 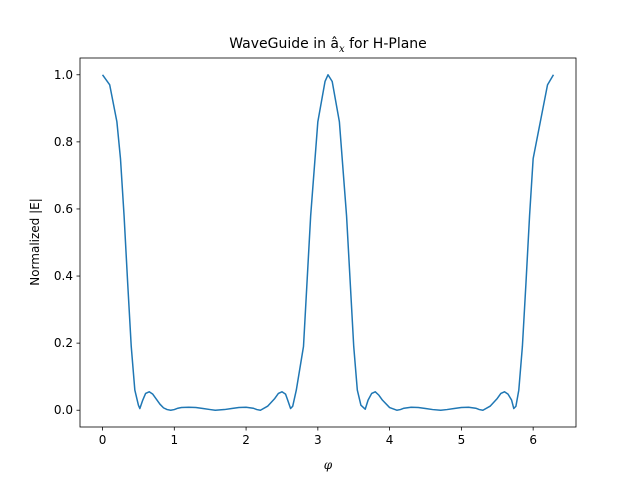 What do you see at coordinates (63, 209) in the screenshot?
I see `y-tick-label: 0.6` at bounding box center [63, 209].